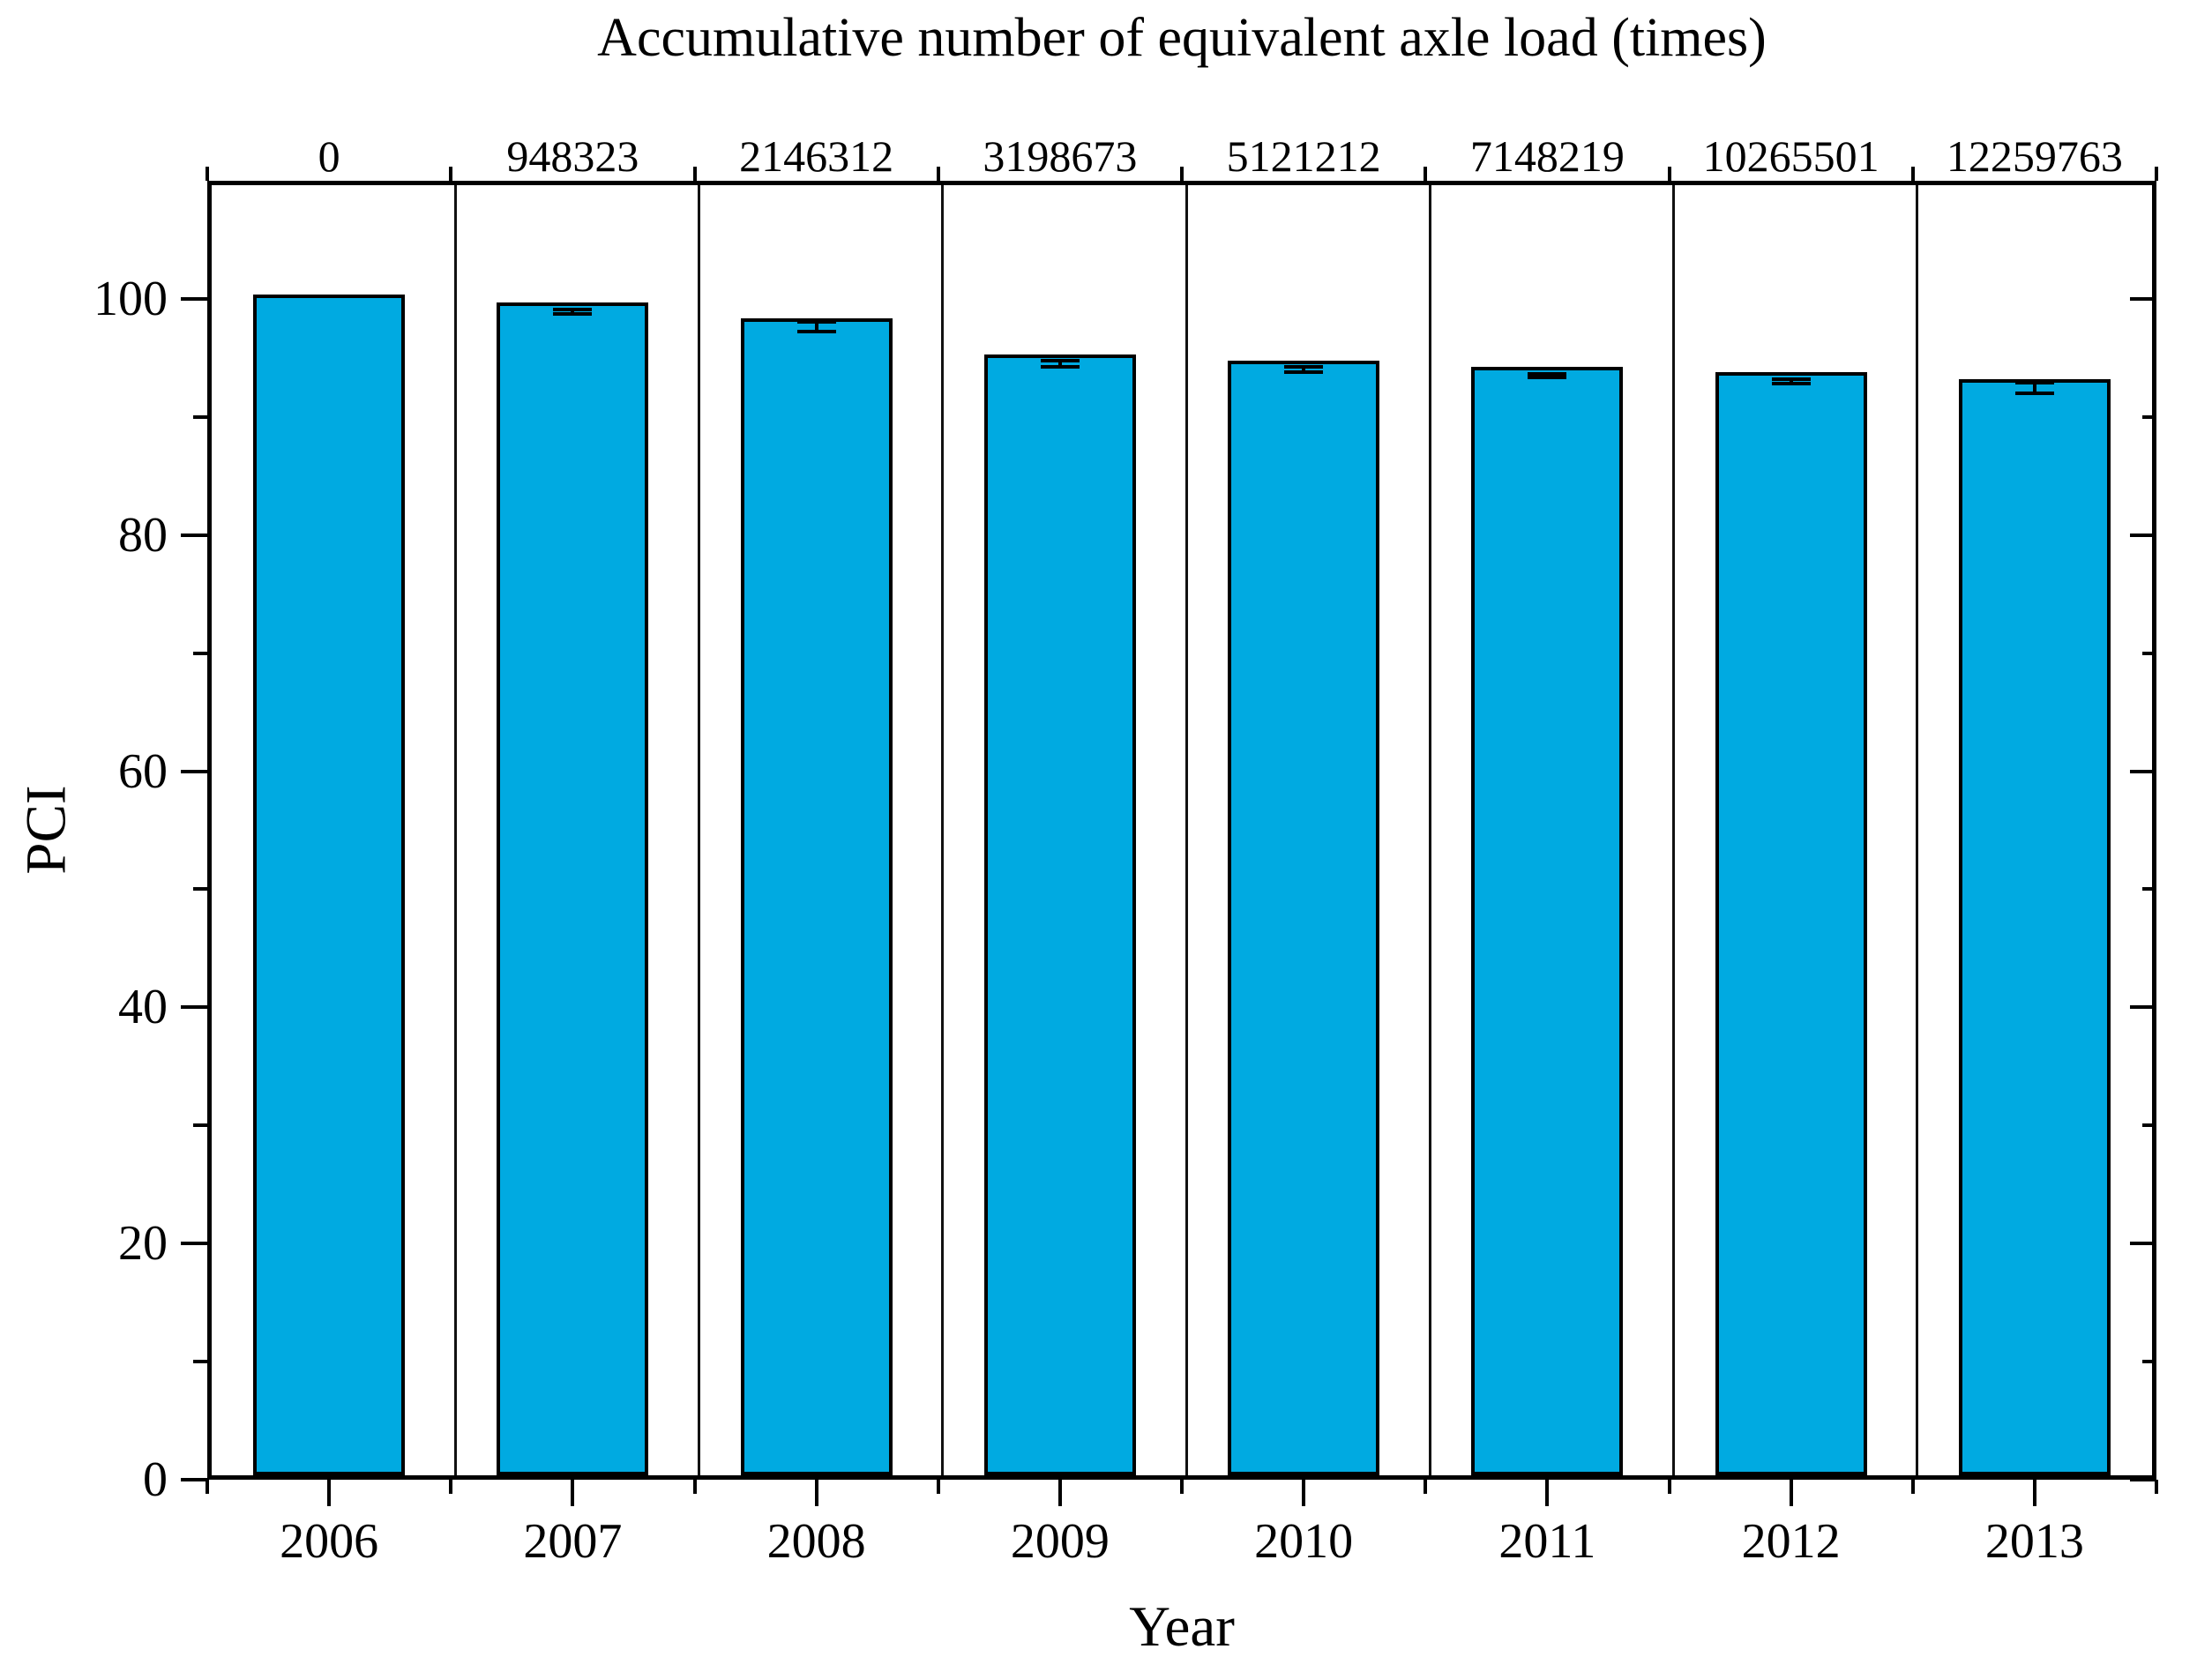 This screenshot has width=2212, height=1679. I want to click on y-axis-title: PCI, so click(46, 830).